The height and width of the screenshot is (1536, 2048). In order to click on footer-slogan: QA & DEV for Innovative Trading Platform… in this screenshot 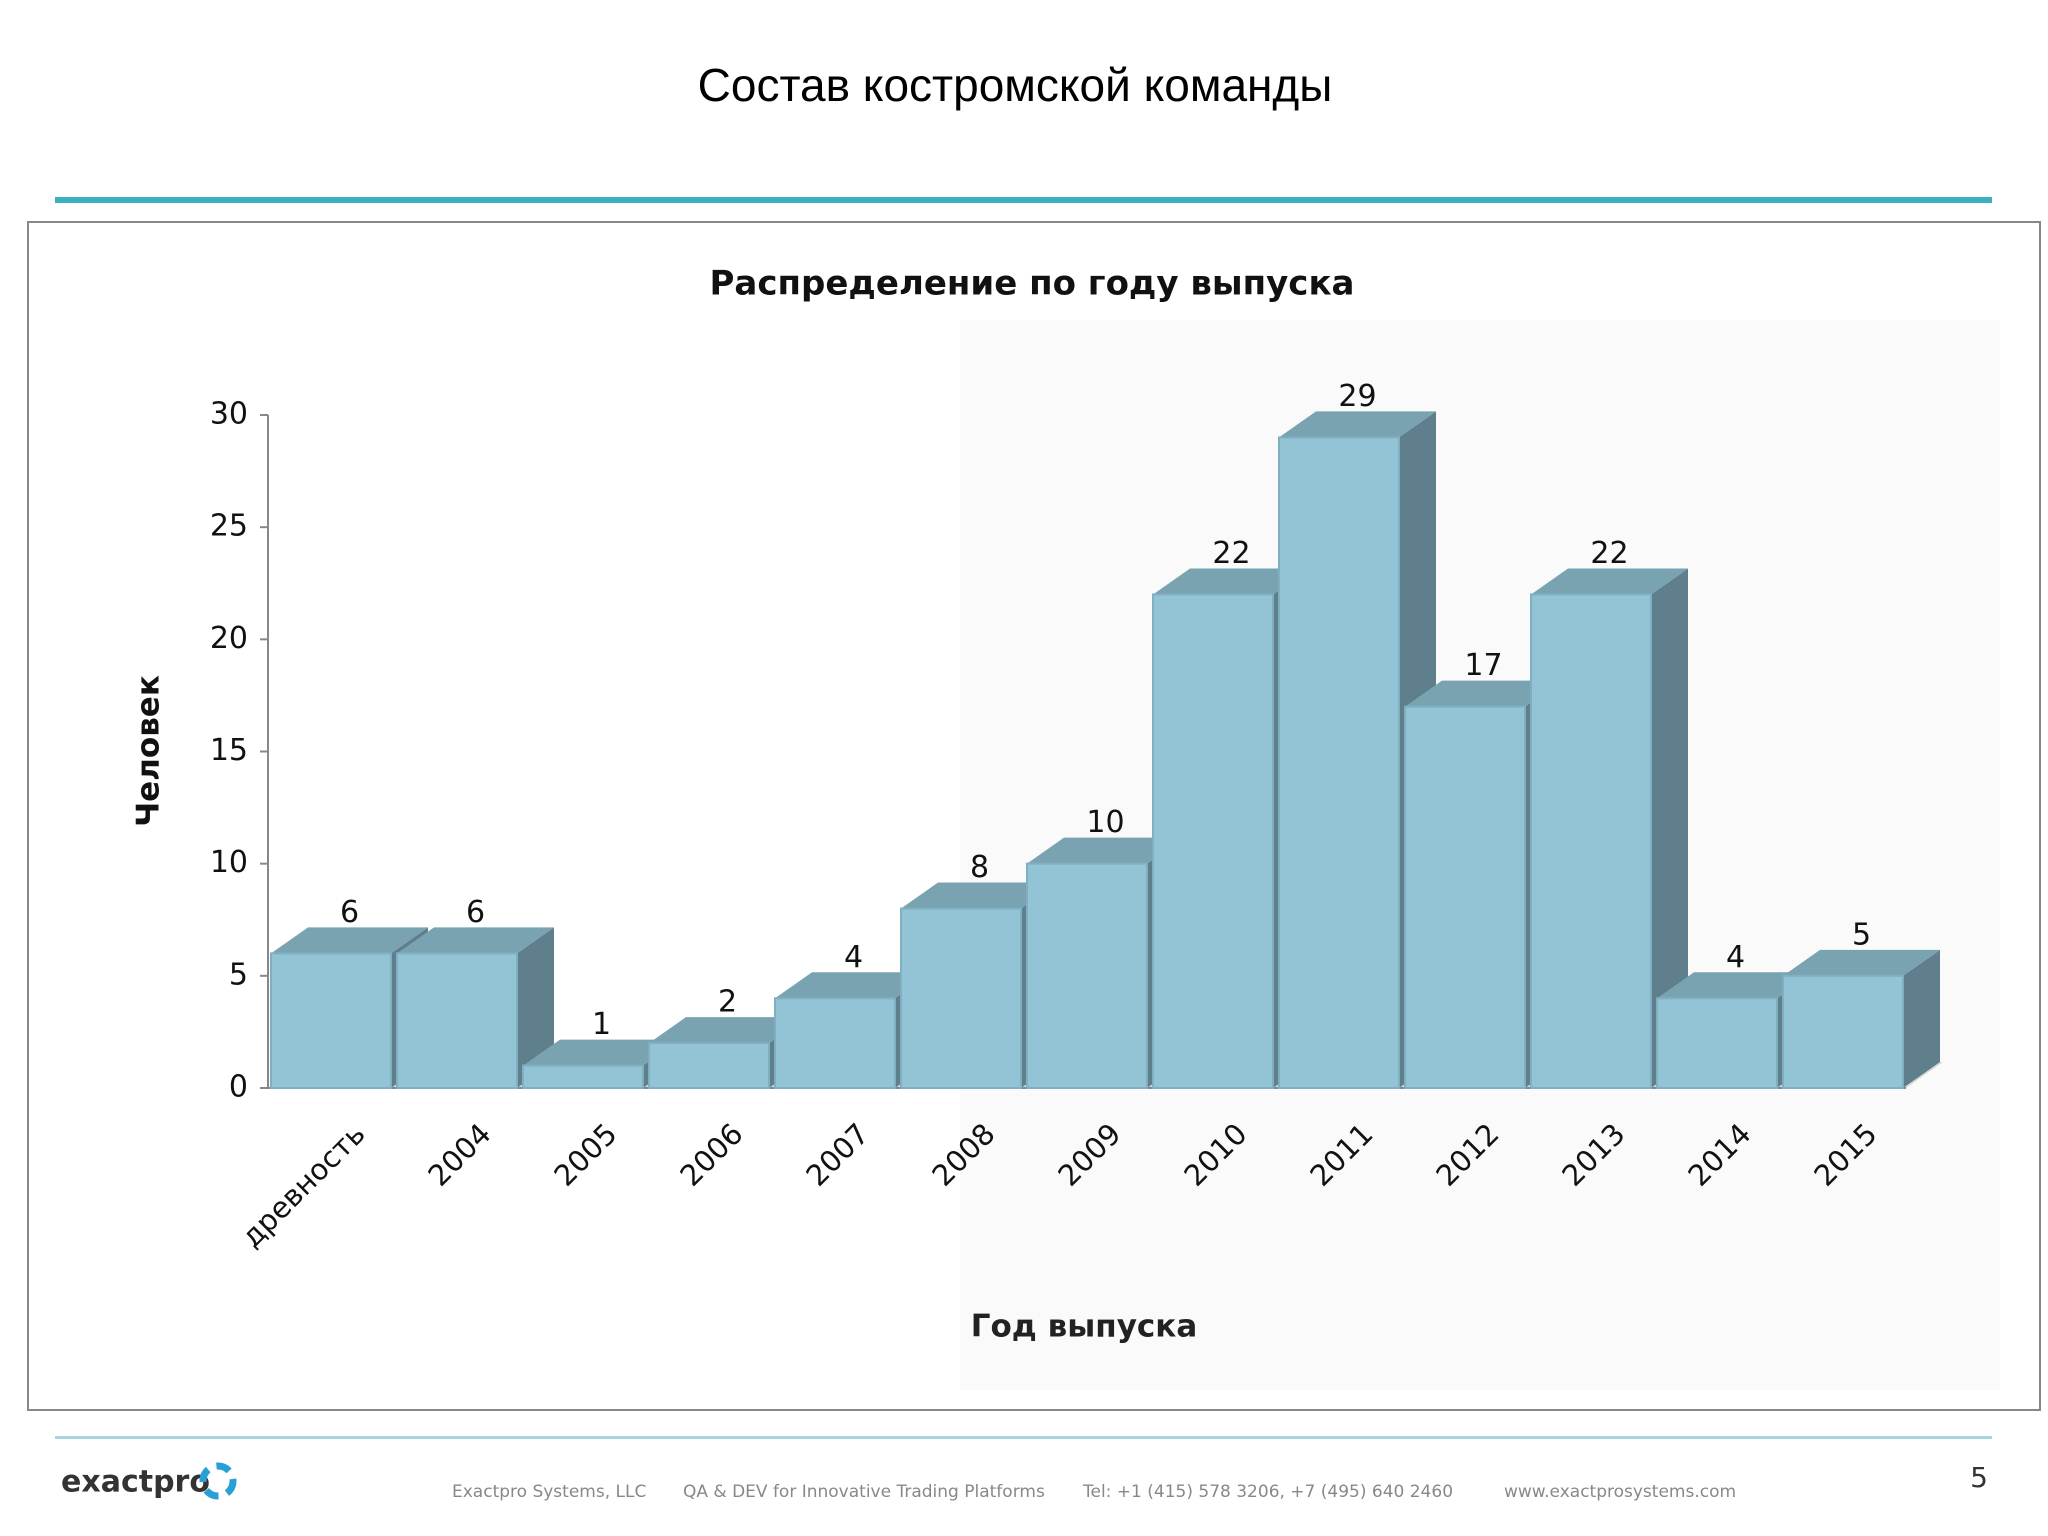, I will do `click(864, 1492)`.